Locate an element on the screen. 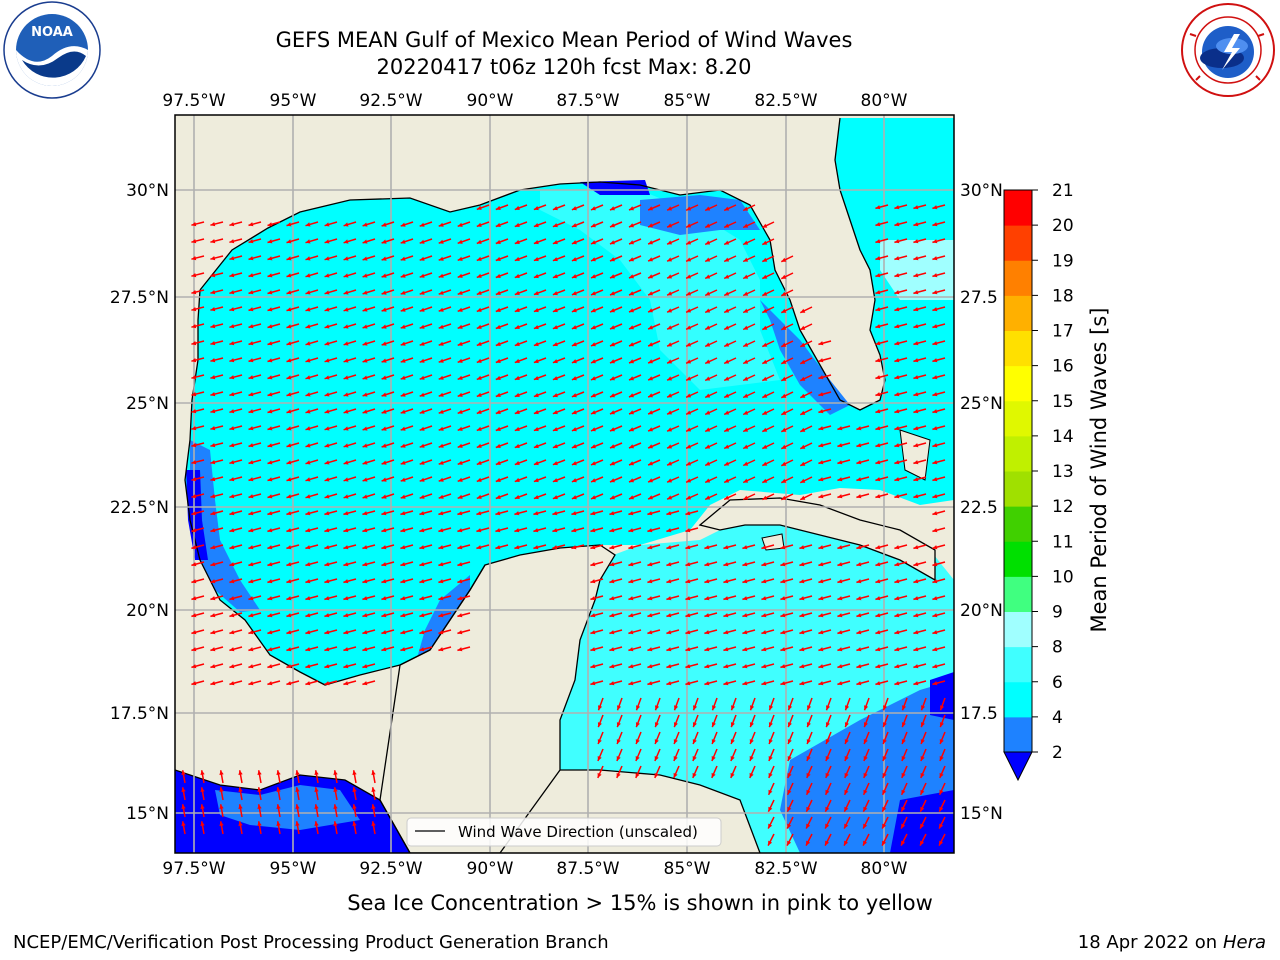  nws-logo is located at coordinates (1228, 50).